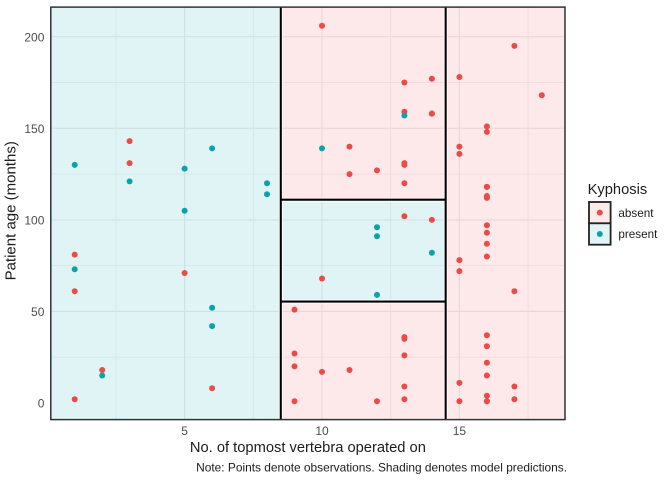 The image size is (672, 485). I want to click on svg-text: Kyphosis, so click(618, 190).